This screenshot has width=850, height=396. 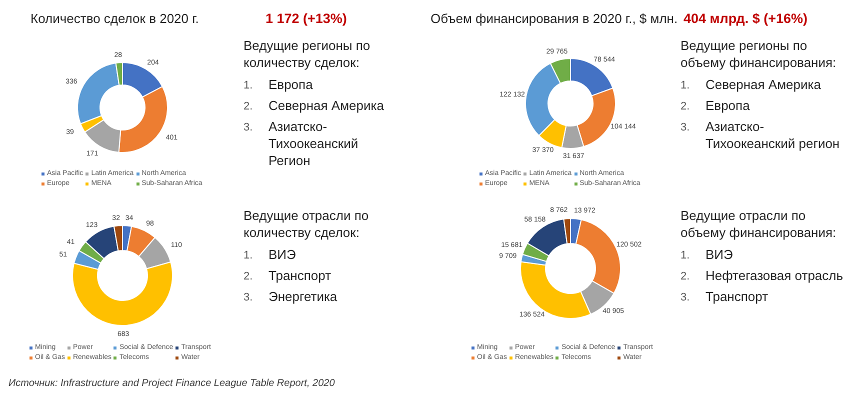 What do you see at coordinates (750, 84) in the screenshot?
I see `text: 1. Северная Америка` at bounding box center [750, 84].